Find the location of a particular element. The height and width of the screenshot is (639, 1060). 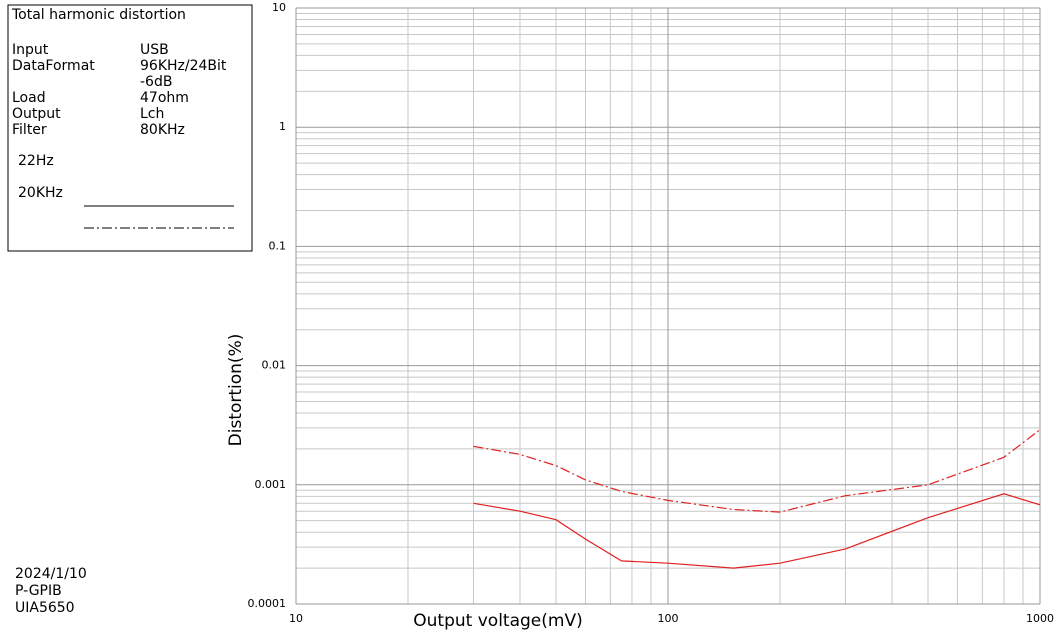

y-tick-label: 1 is located at coordinates (282, 126).